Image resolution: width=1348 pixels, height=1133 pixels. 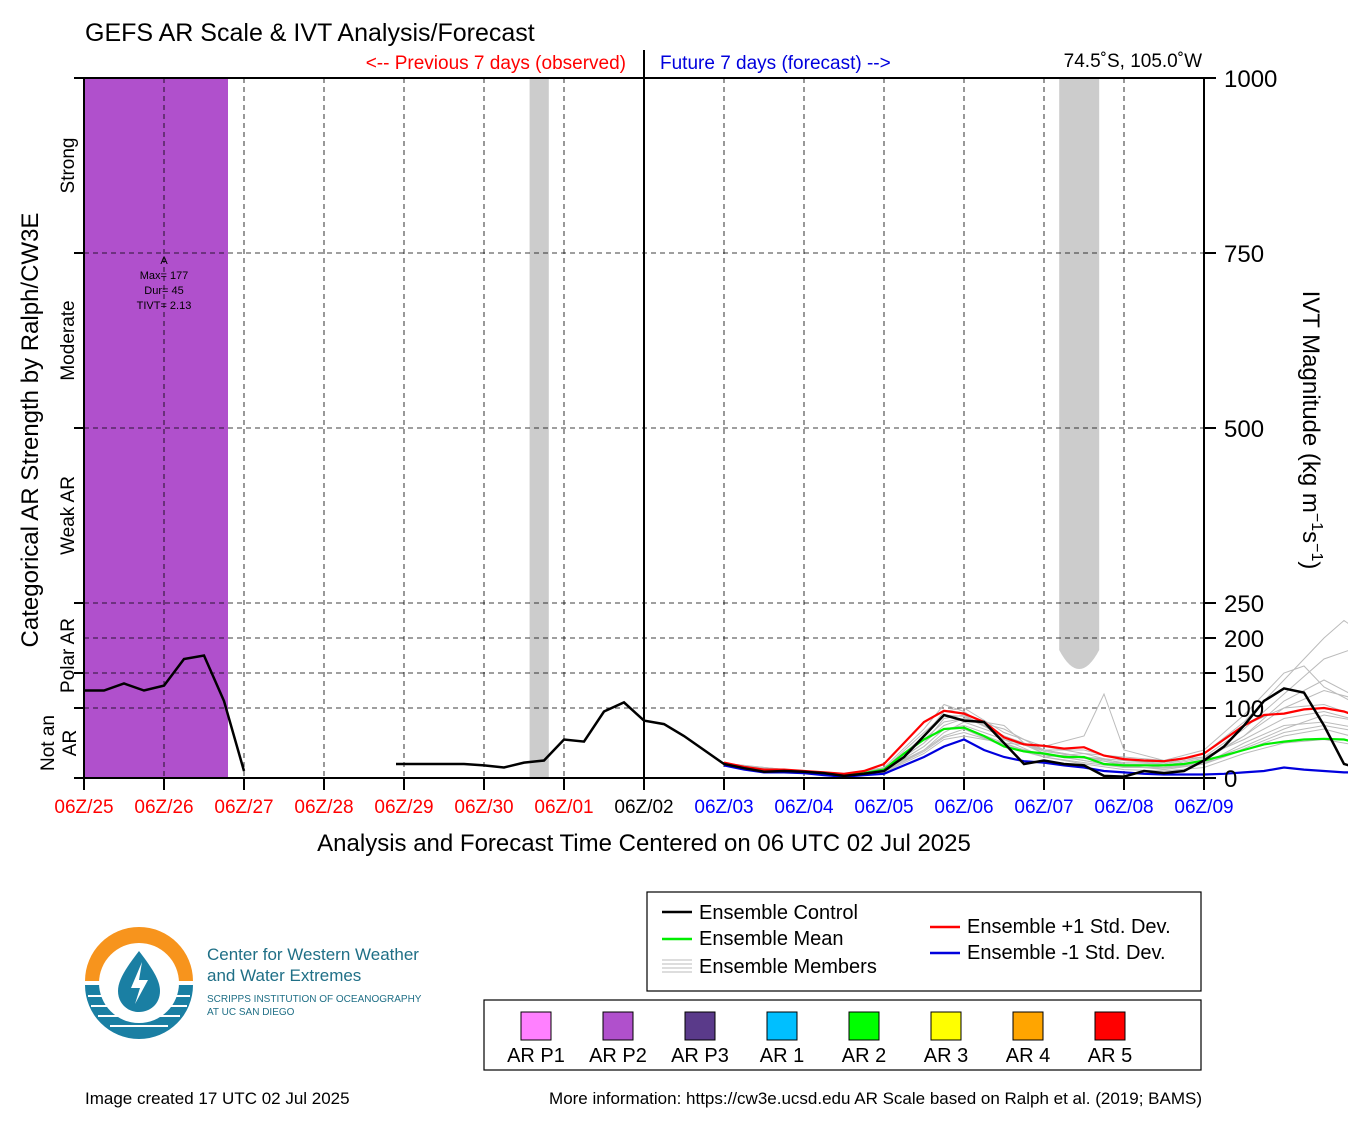 I want to click on x-tick-label: 06Z/01, so click(x=563, y=807).